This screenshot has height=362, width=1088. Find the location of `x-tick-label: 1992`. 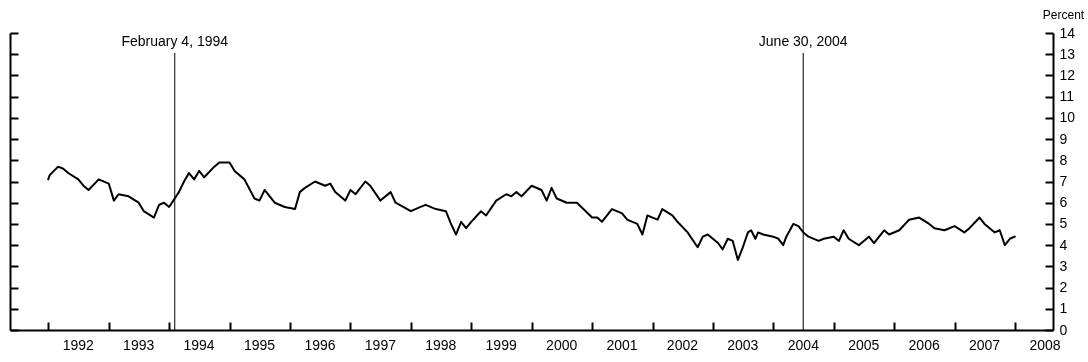

x-tick-label: 1992 is located at coordinates (78, 345).